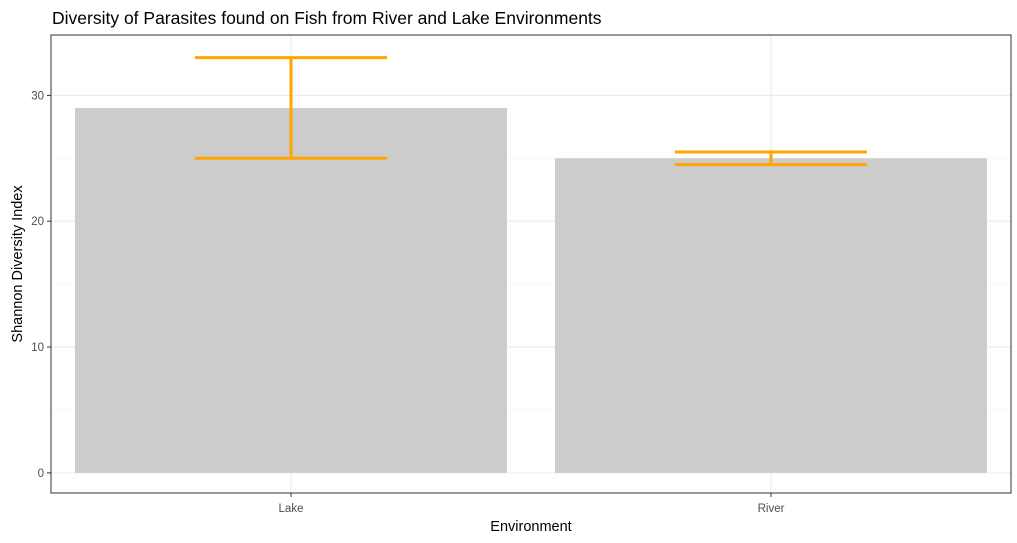  Describe the element at coordinates (771, 158) in the screenshot. I see `error-bar-river` at that location.